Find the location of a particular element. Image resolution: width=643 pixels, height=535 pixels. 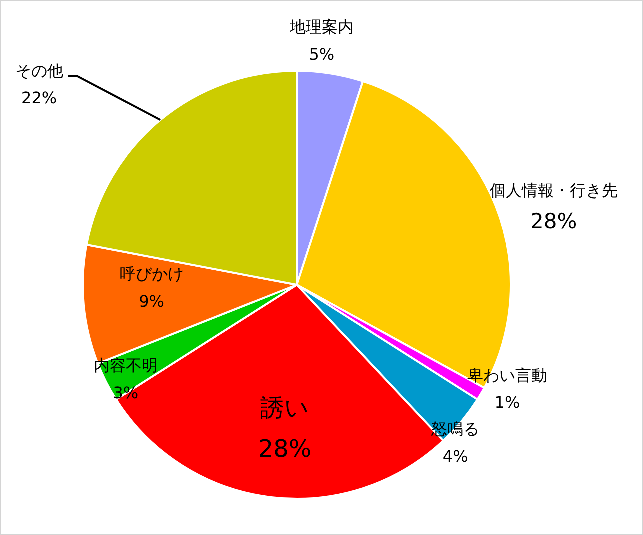

slice-label: 個人情報・行き先 is located at coordinates (554, 190).